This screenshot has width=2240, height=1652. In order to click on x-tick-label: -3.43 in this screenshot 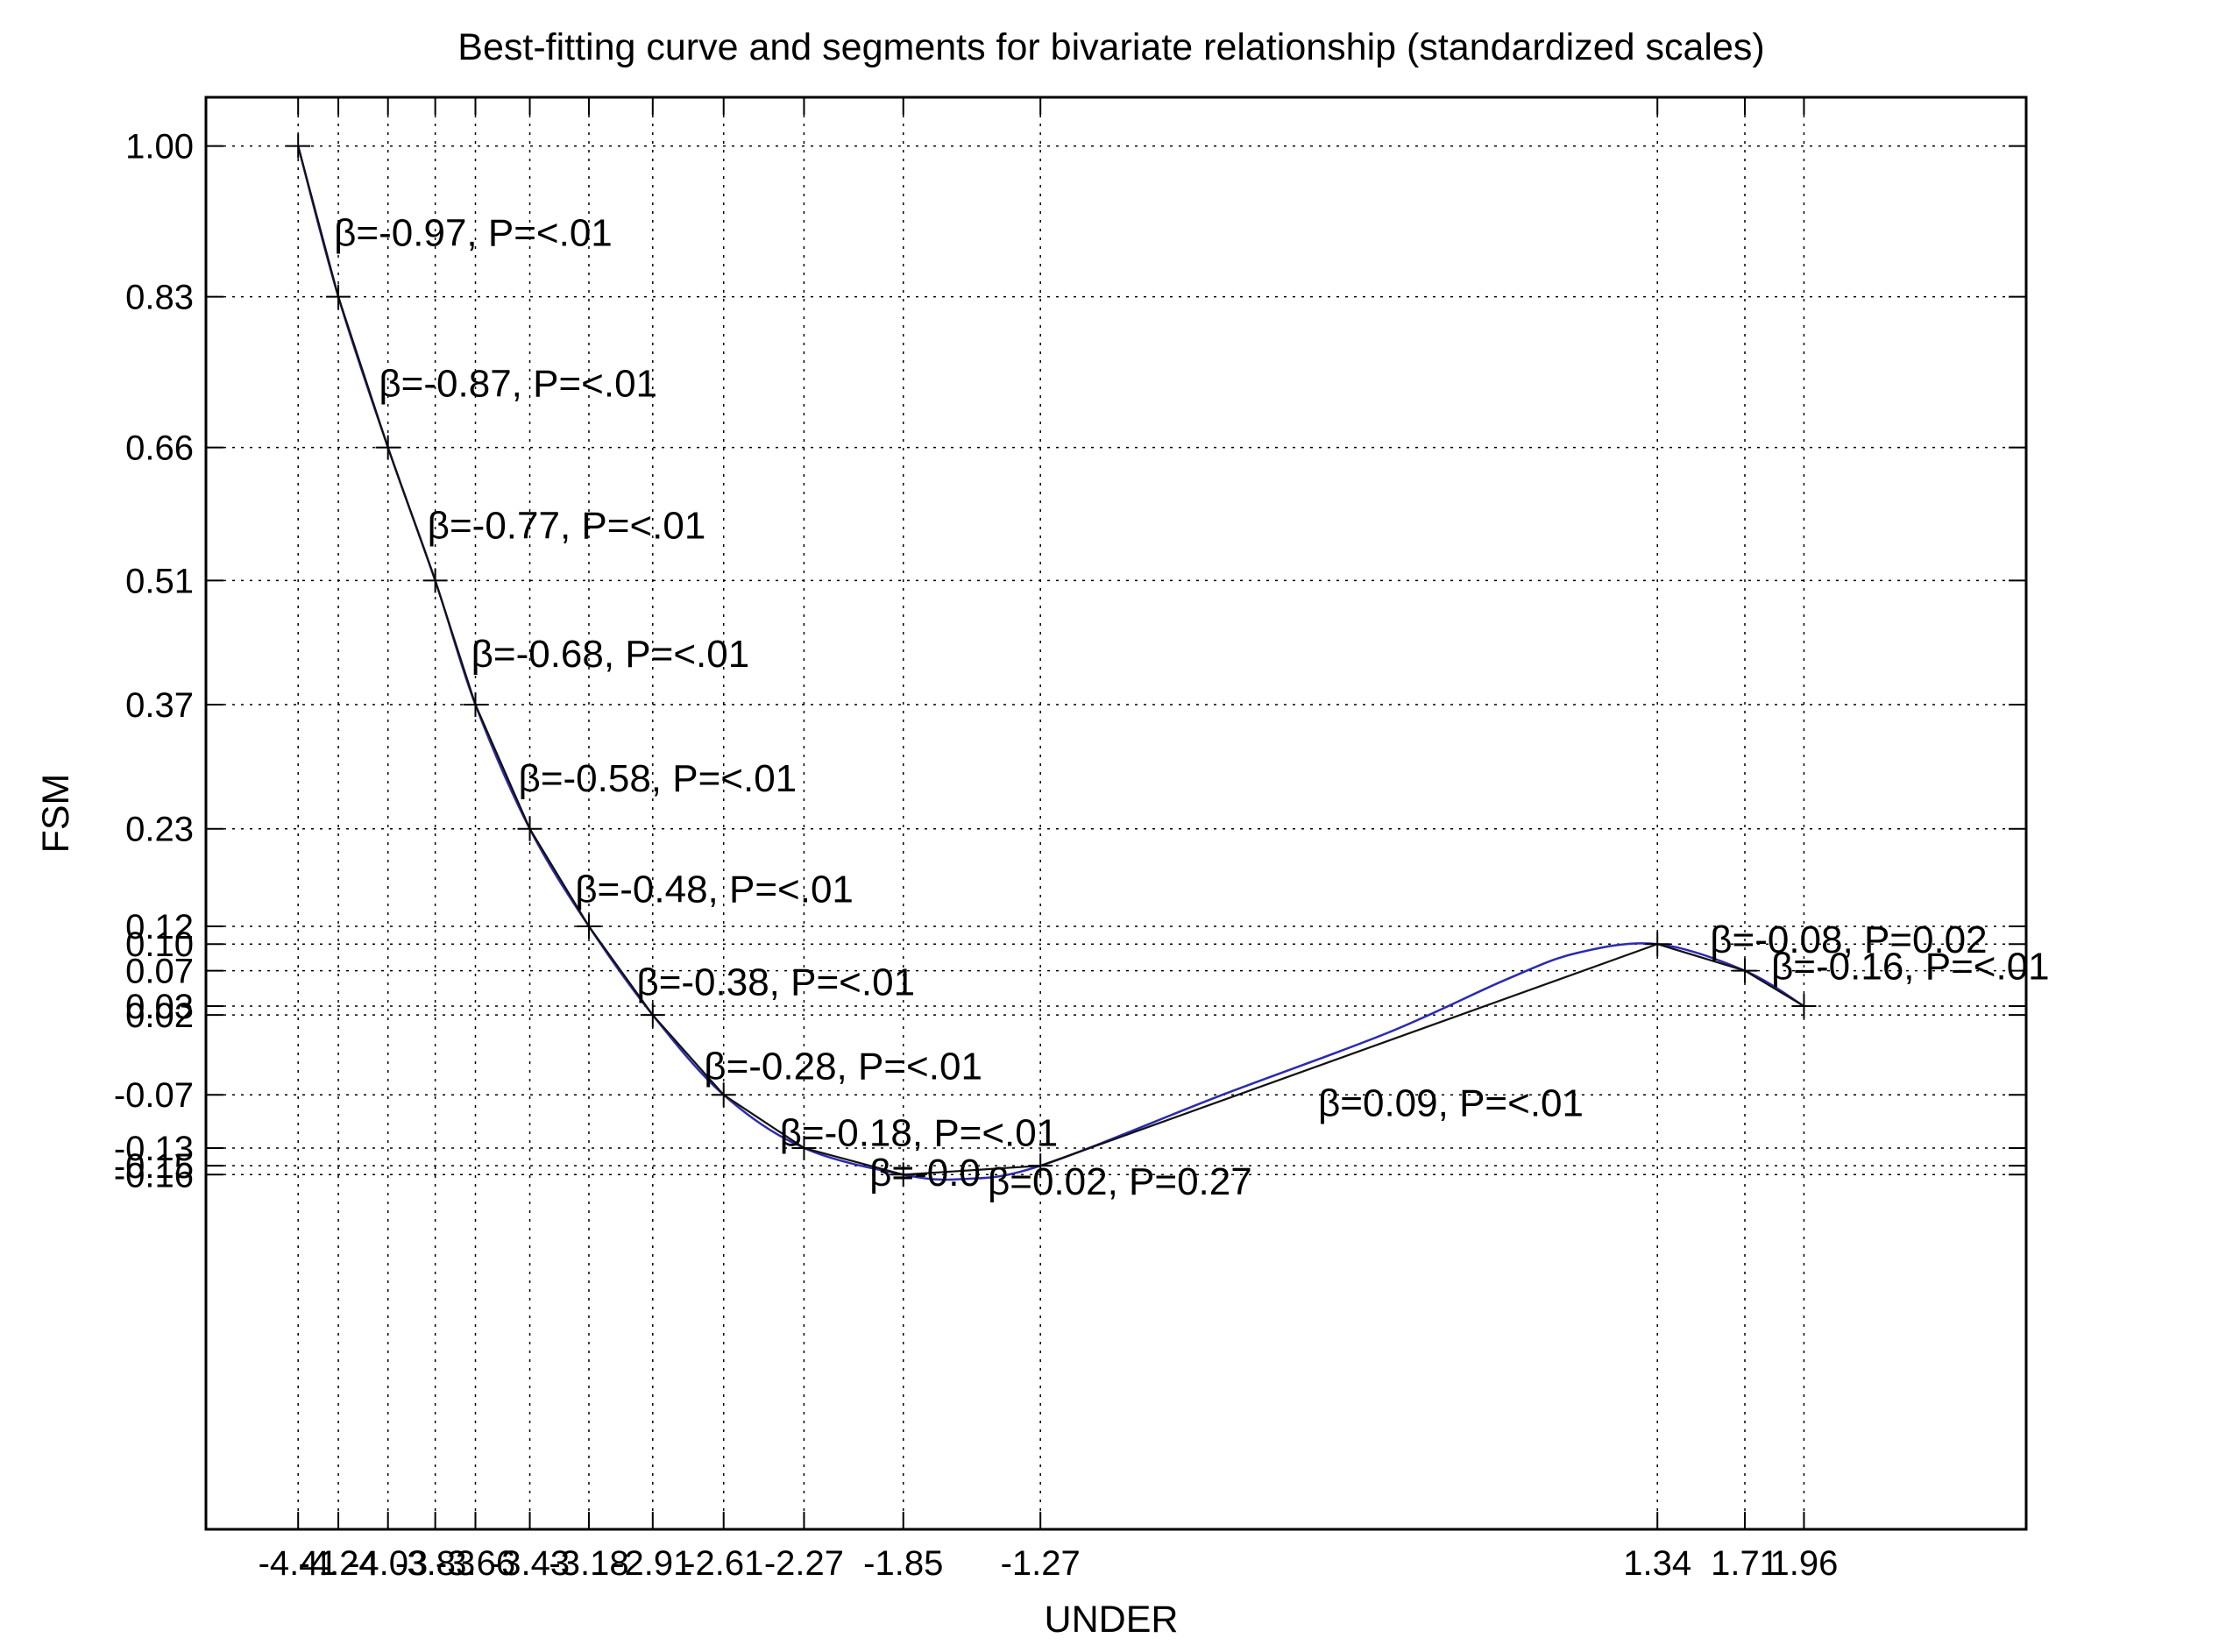, I will do `click(530, 1563)`.